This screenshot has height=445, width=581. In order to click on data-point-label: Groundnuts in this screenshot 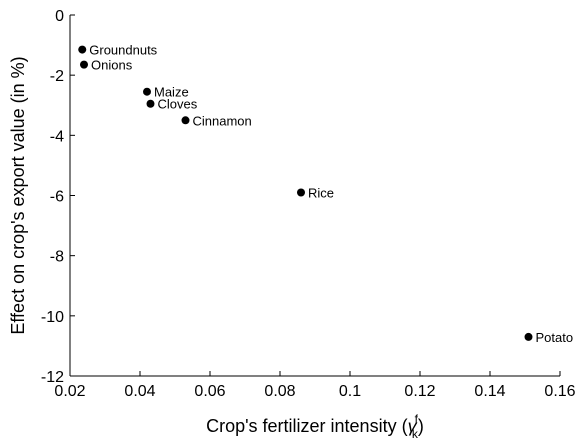, I will do `click(123, 50)`.